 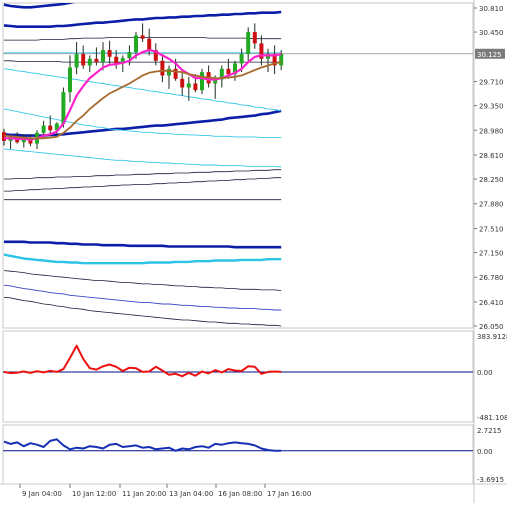 What do you see at coordinates (94, 494) in the screenshot?
I see `time-tick-label: 10 Jan 12:00` at bounding box center [94, 494].